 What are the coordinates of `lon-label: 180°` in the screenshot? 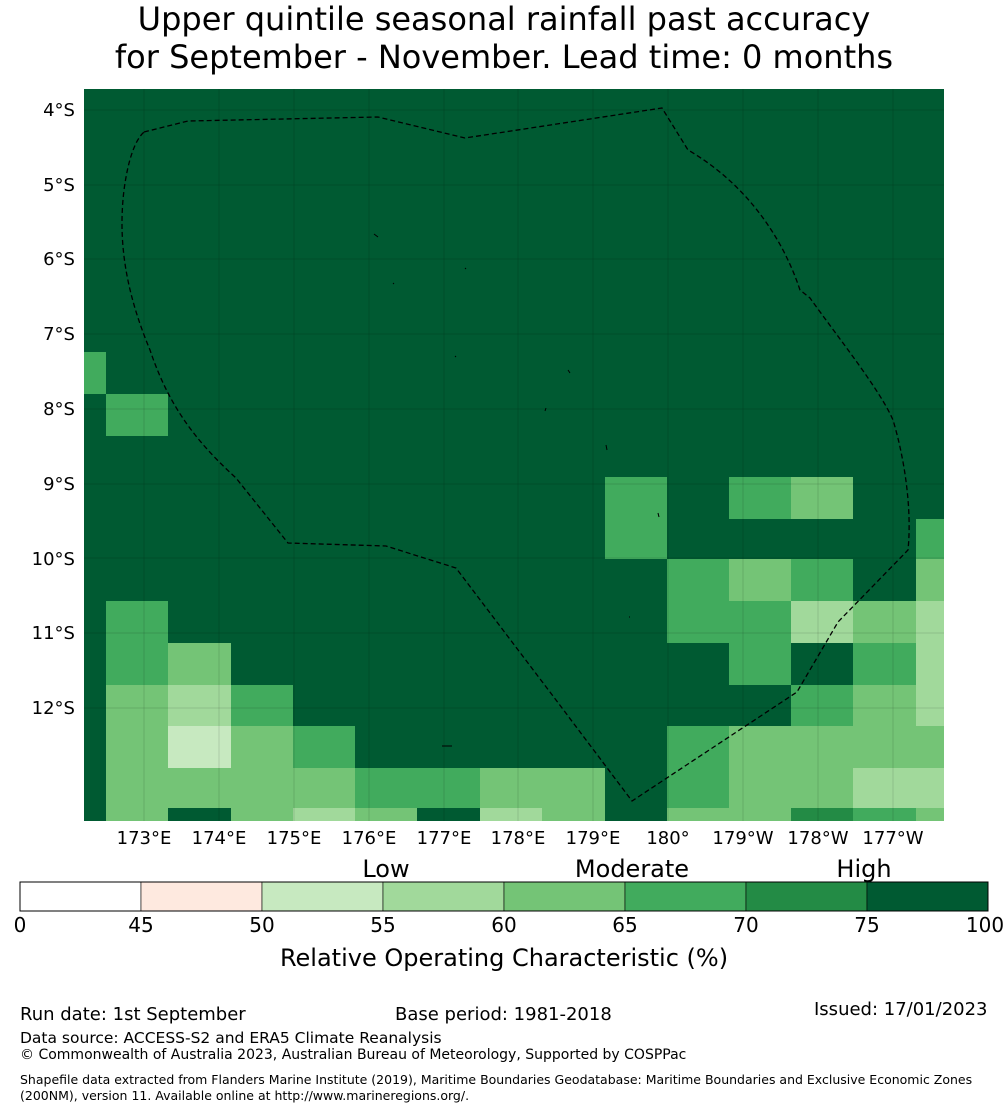 It's located at (667, 838).